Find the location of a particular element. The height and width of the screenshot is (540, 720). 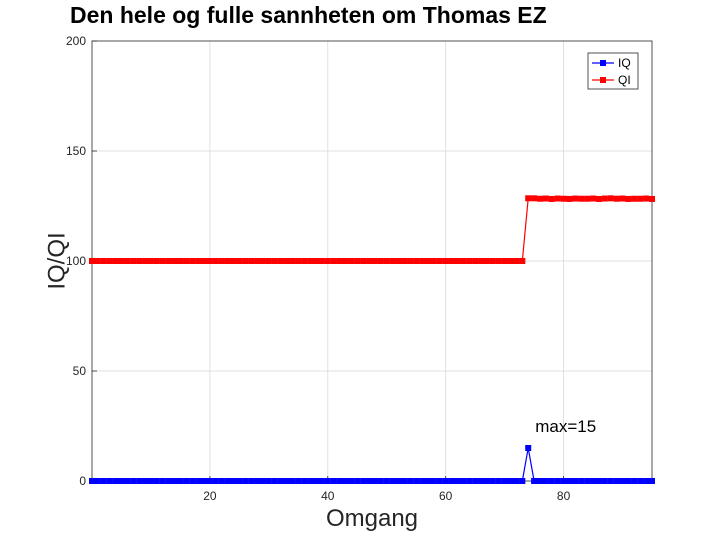

y-tick-label: 200 is located at coordinates (76, 41).